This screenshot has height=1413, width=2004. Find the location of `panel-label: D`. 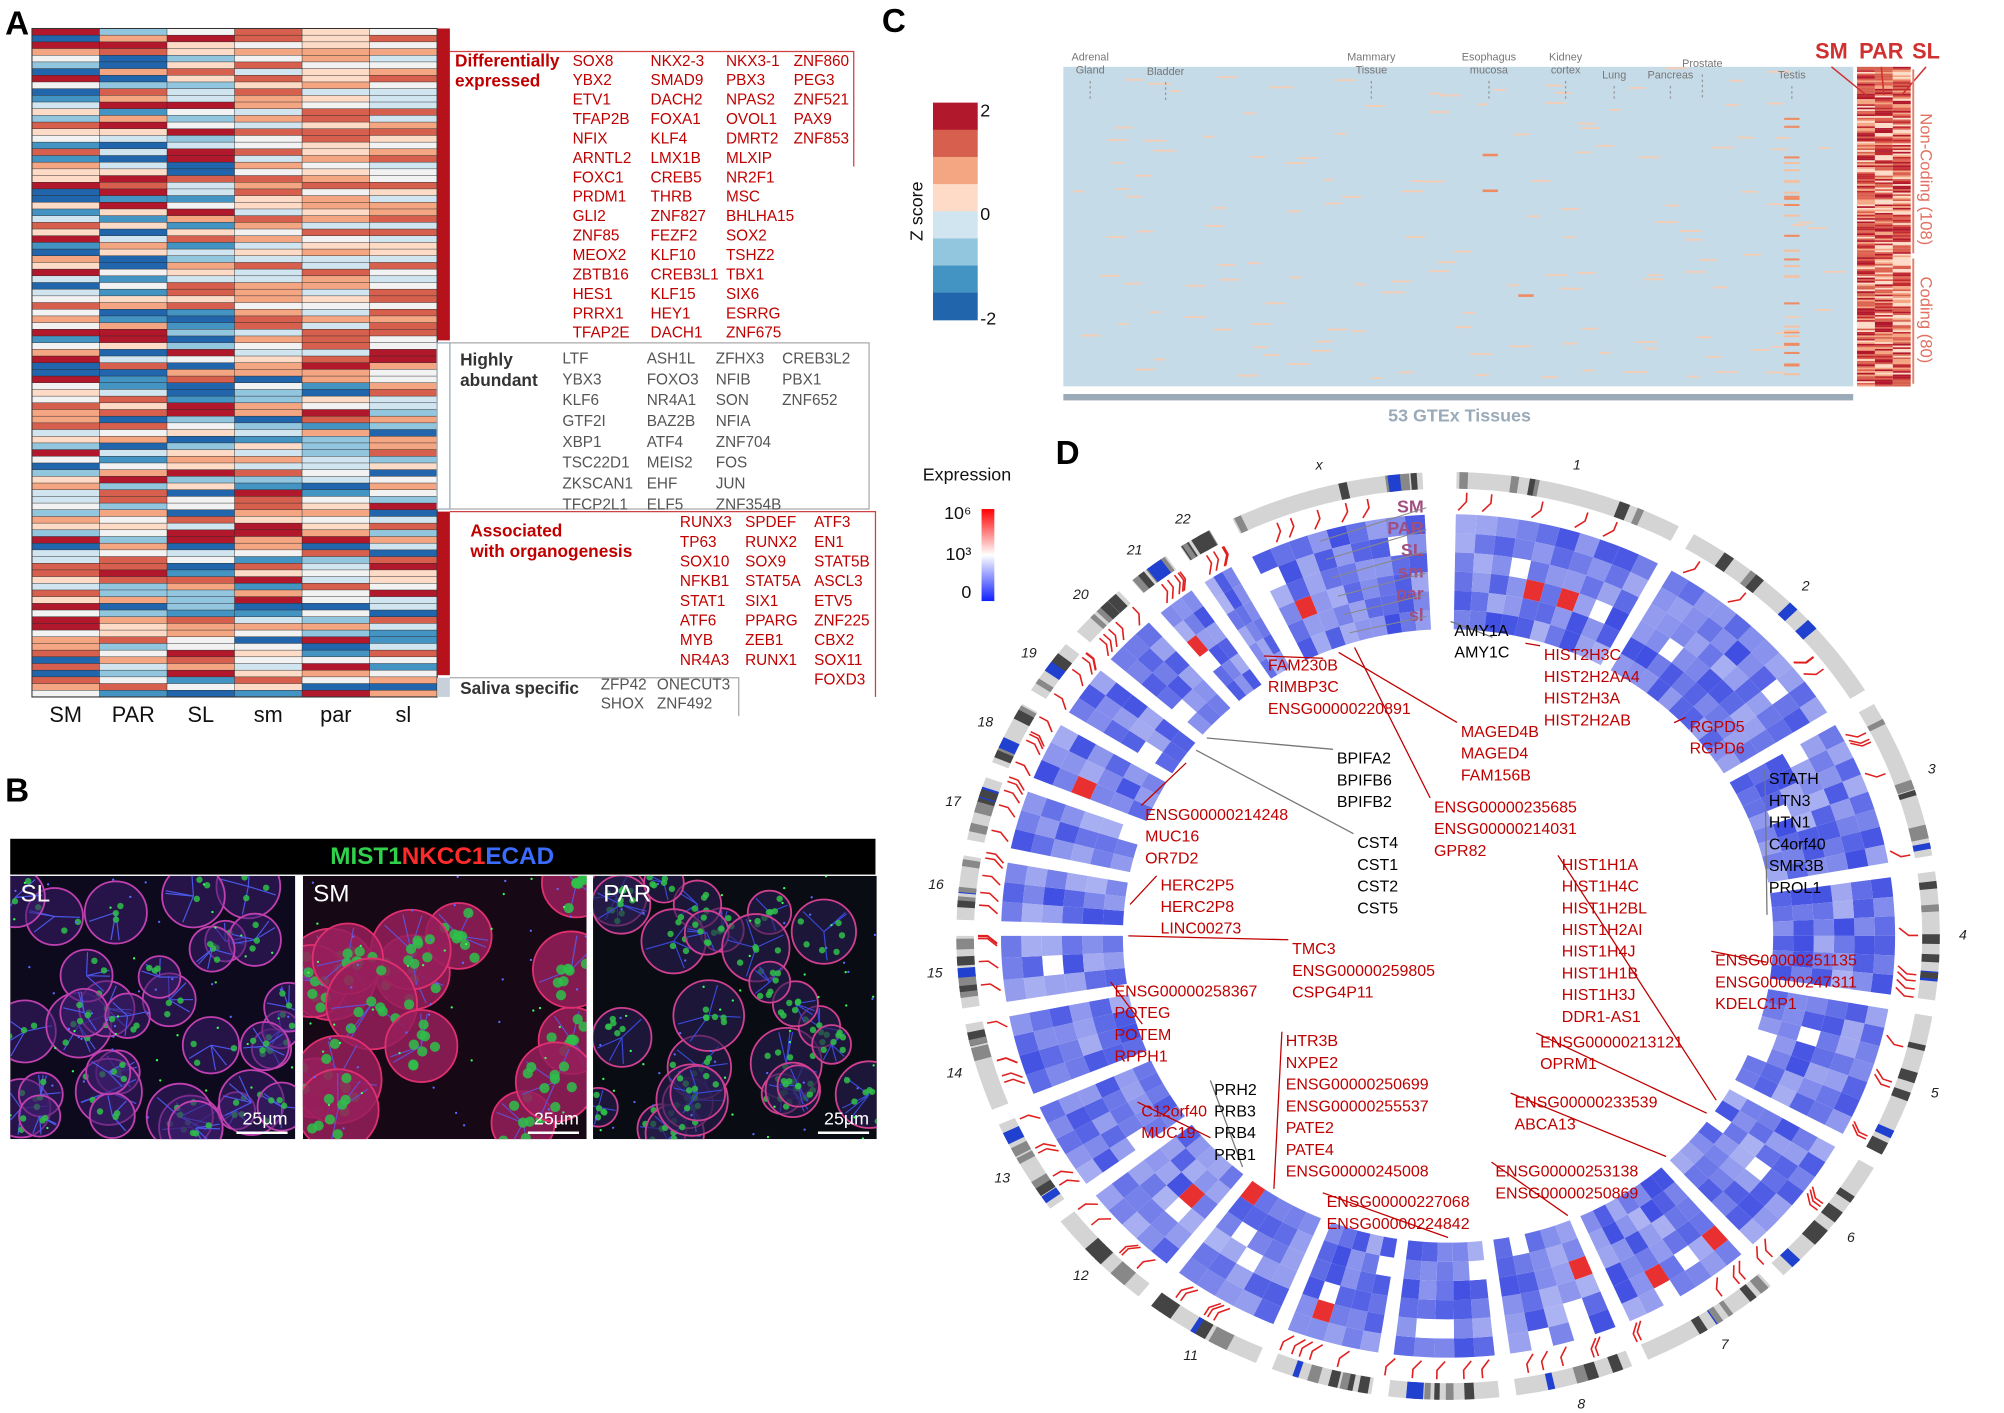

panel-label: D is located at coordinates (1068, 453).